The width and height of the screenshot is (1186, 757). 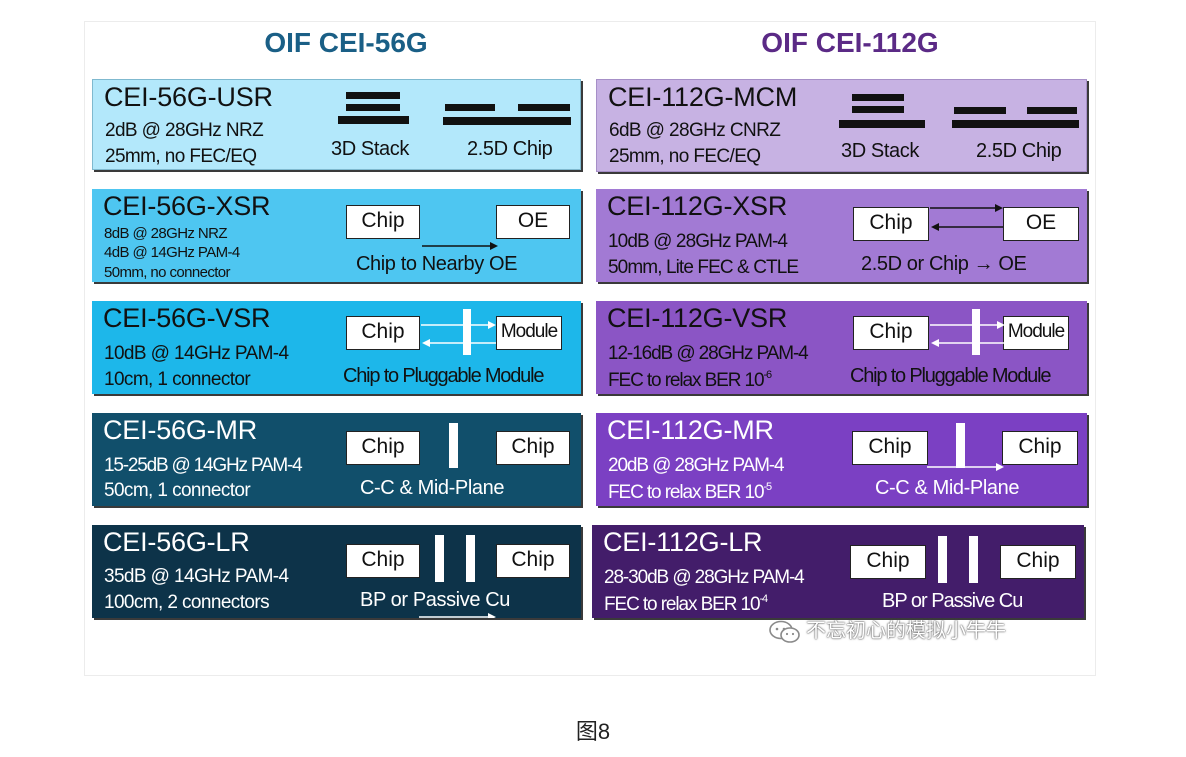 What do you see at coordinates (196, 353) in the screenshot?
I see `panel-spec-line: 10dB @ 14GHz PAM-4` at bounding box center [196, 353].